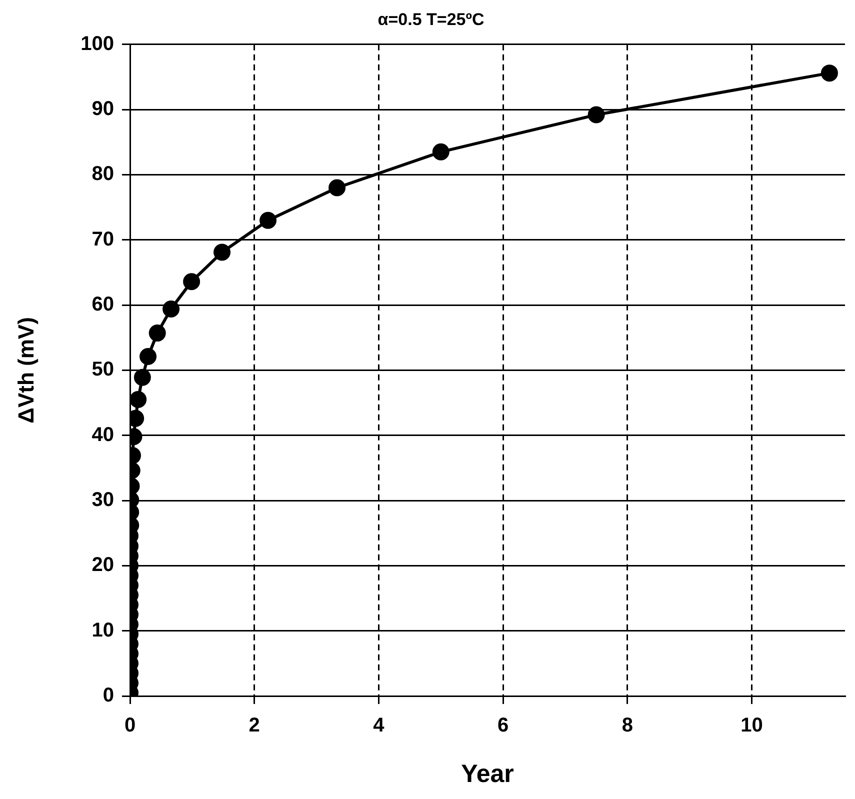 This screenshot has width=855, height=799. Describe the element at coordinates (431, 19) in the screenshot. I see `chart-title: α=0.5 T=25ºC` at that location.